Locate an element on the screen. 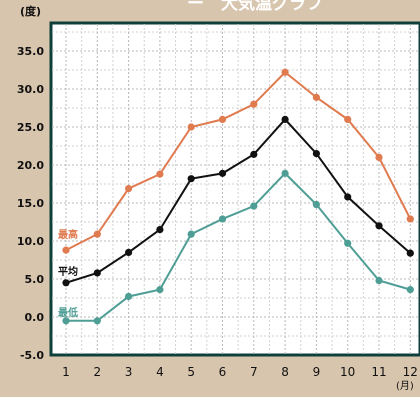  x-tick-label: 12 is located at coordinates (410, 372).